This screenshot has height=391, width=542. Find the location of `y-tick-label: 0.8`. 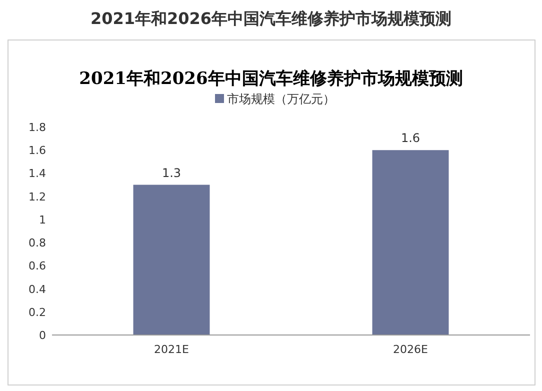

y-tick-label: 0.8 is located at coordinates (37, 243).